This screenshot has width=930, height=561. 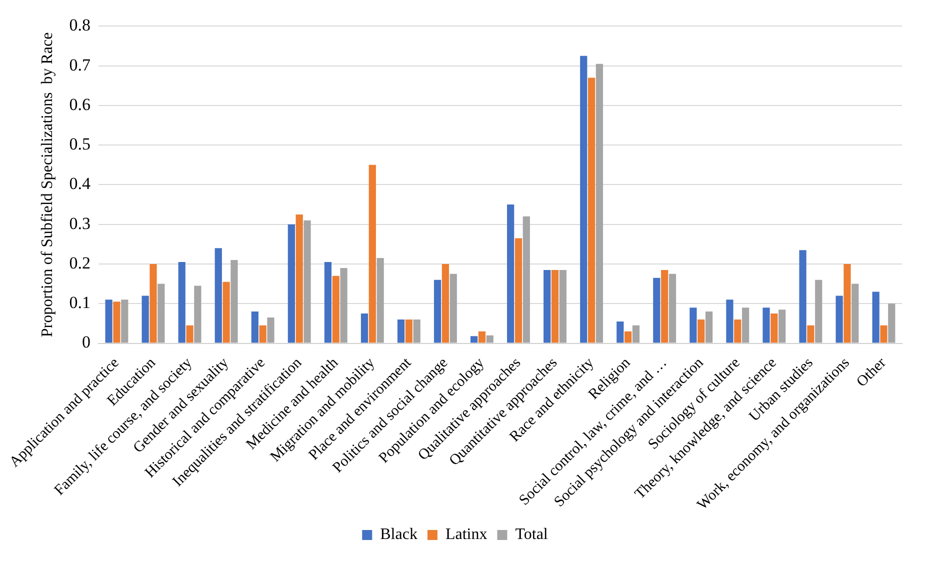 I want to click on y-tick-label: 0, so click(x=86, y=342).